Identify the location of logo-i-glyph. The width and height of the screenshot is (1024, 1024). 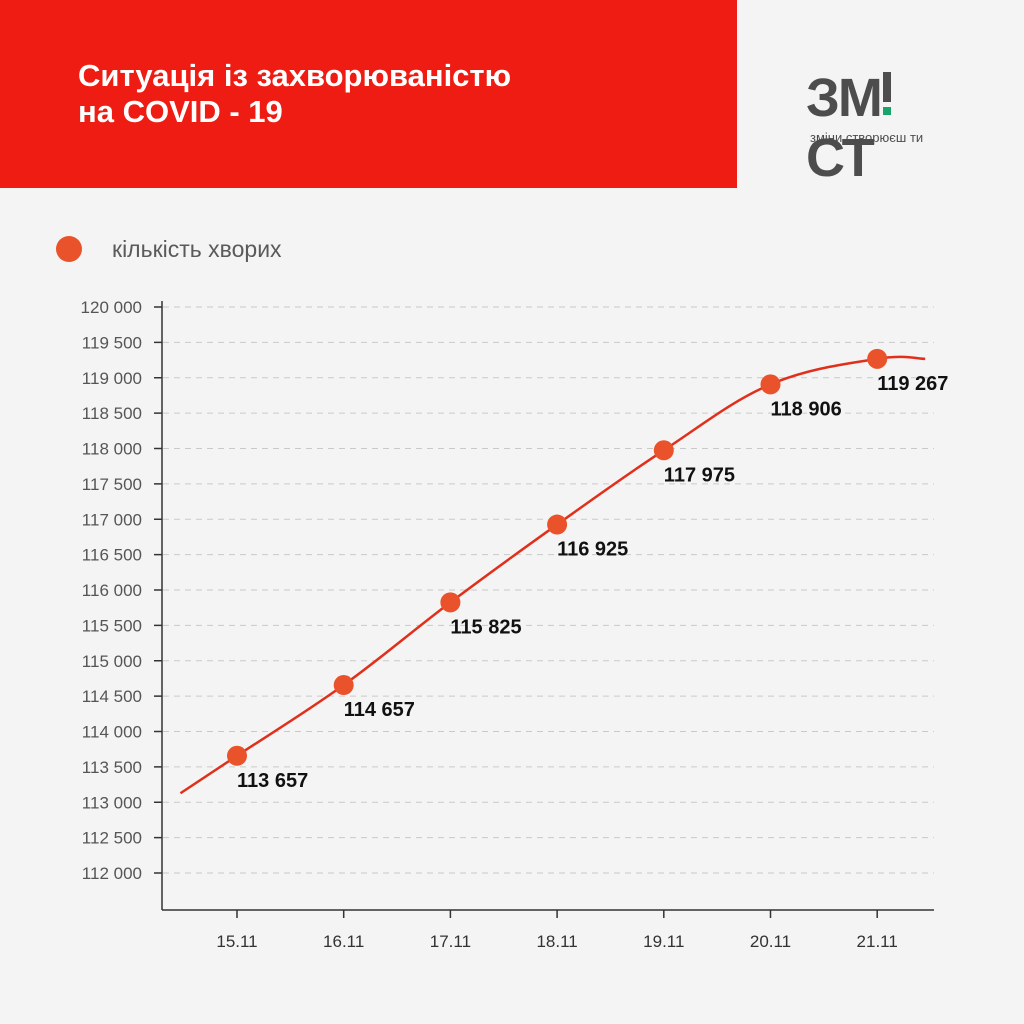
(887, 93).